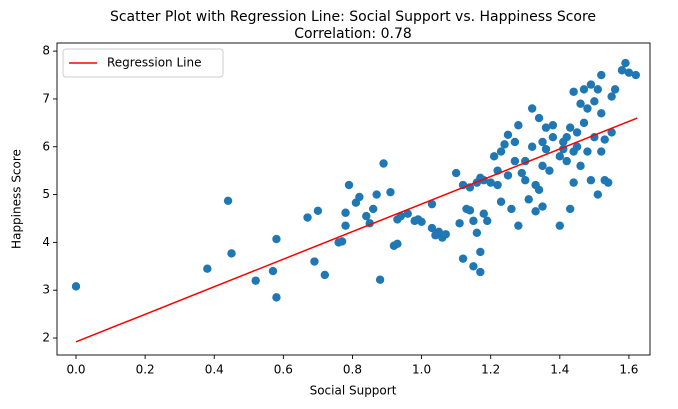  Describe the element at coordinates (353, 391) in the screenshot. I see `x-axis-label: Social Support` at that location.